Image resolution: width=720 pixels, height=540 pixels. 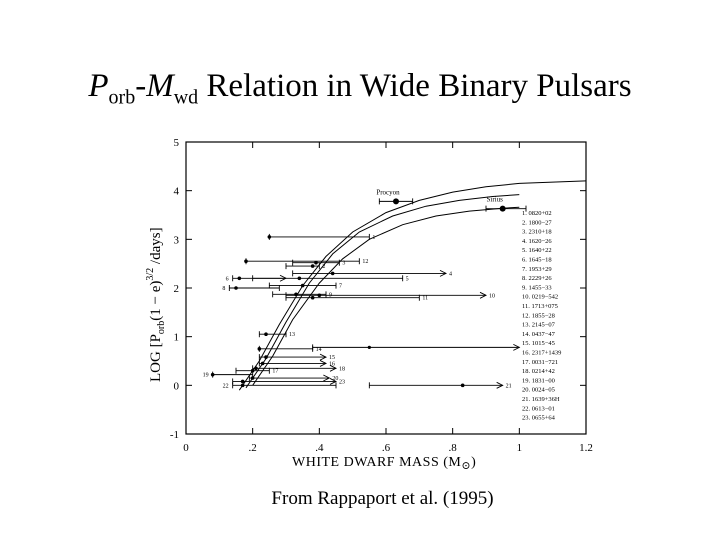 I want to click on star-label: Procyon, so click(x=388, y=192).